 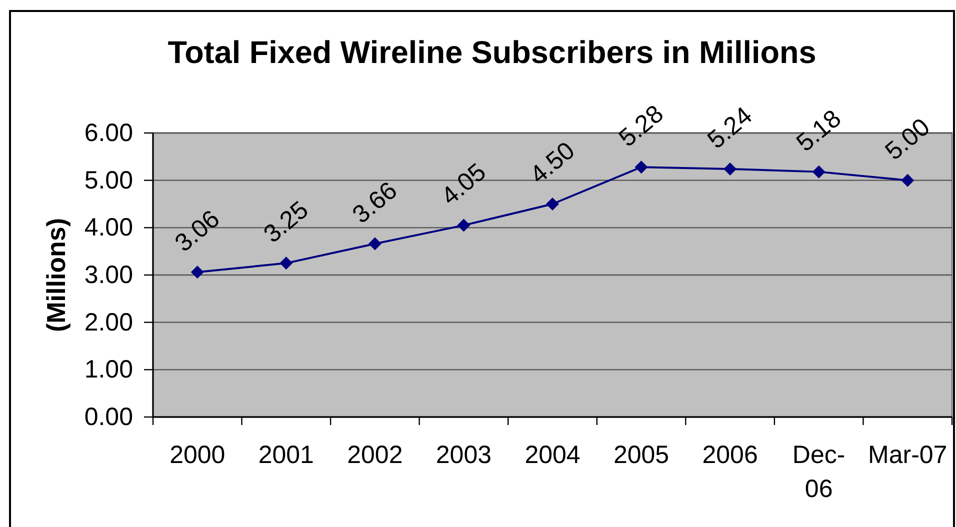 I want to click on x-tick-label: 2003, so click(x=464, y=455).